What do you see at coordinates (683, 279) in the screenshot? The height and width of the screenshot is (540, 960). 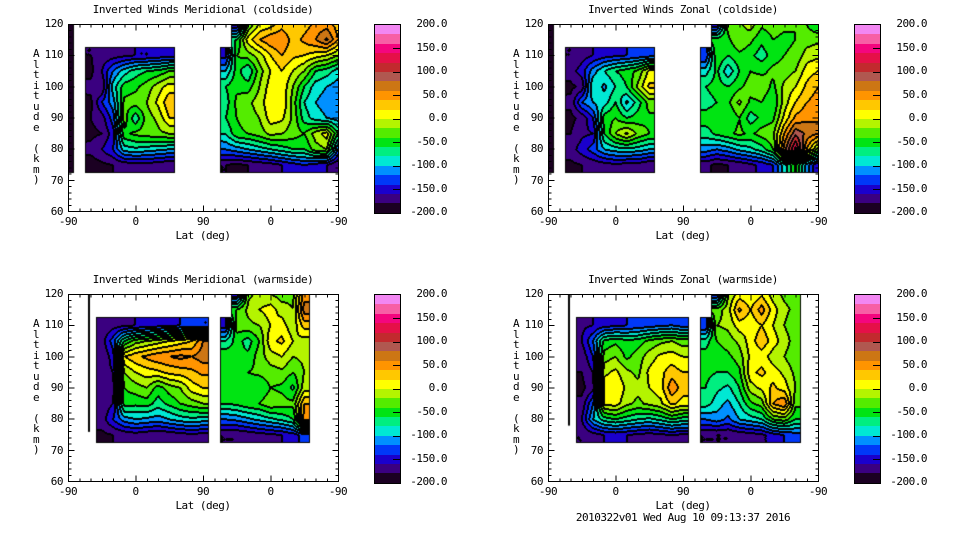 I see `panel-title: Inverted Winds Zonal (warmside)` at bounding box center [683, 279].